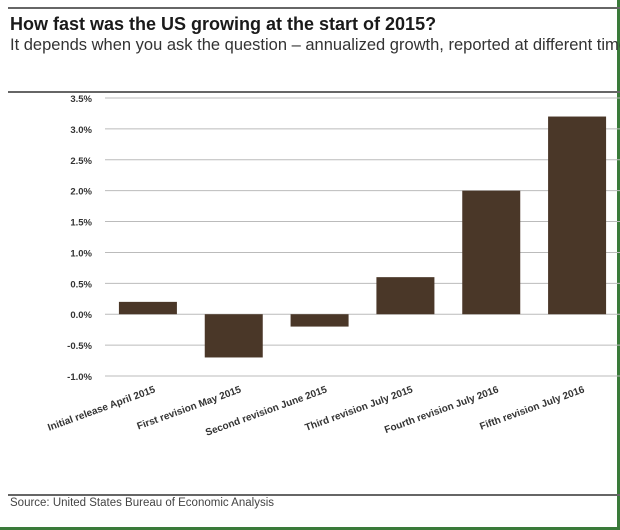  I want to click on y-tick-label: 0.5%, so click(81, 284).